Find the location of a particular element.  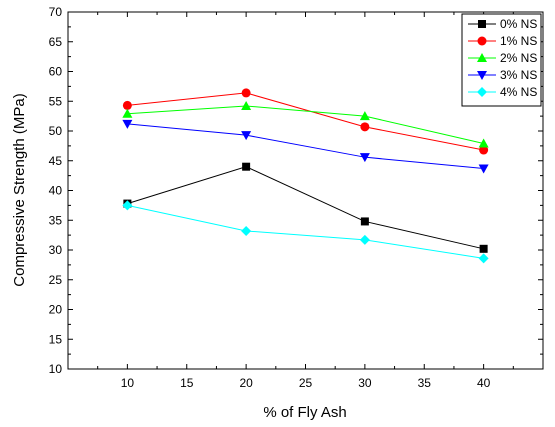

x-tick-label: 15 is located at coordinates (187, 383).